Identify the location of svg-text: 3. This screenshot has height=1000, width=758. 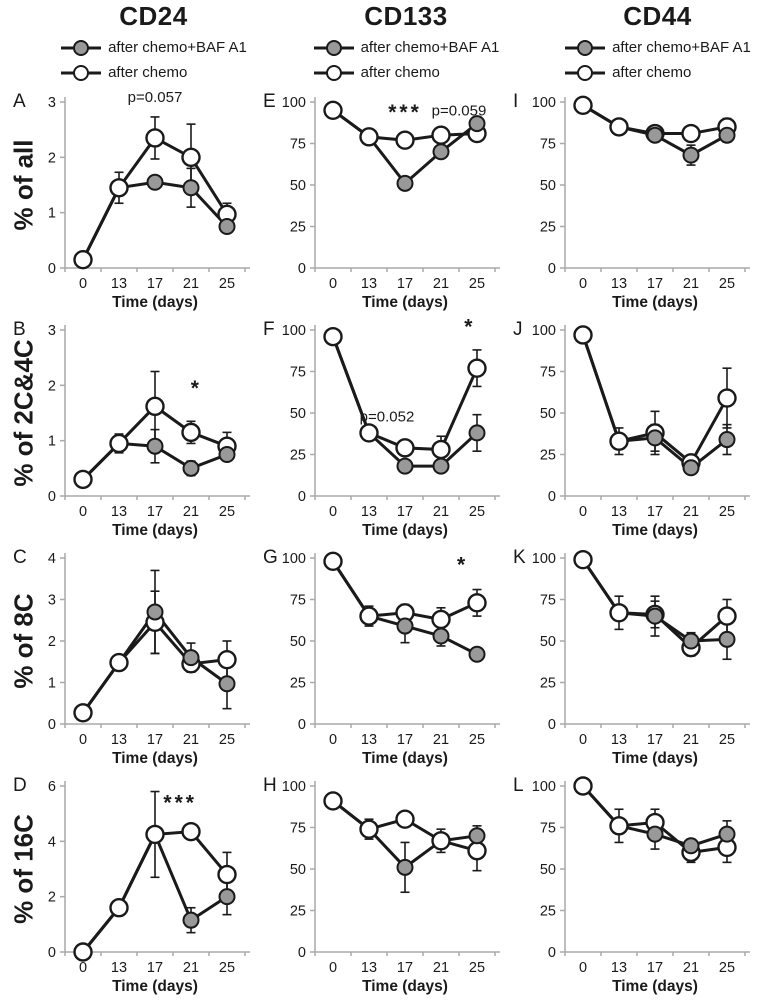
(52, 331).